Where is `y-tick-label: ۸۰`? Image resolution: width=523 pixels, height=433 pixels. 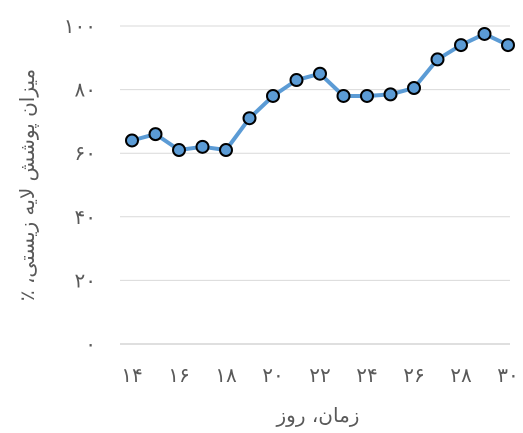 y-tick-label: ۸۰ is located at coordinates (85, 90).